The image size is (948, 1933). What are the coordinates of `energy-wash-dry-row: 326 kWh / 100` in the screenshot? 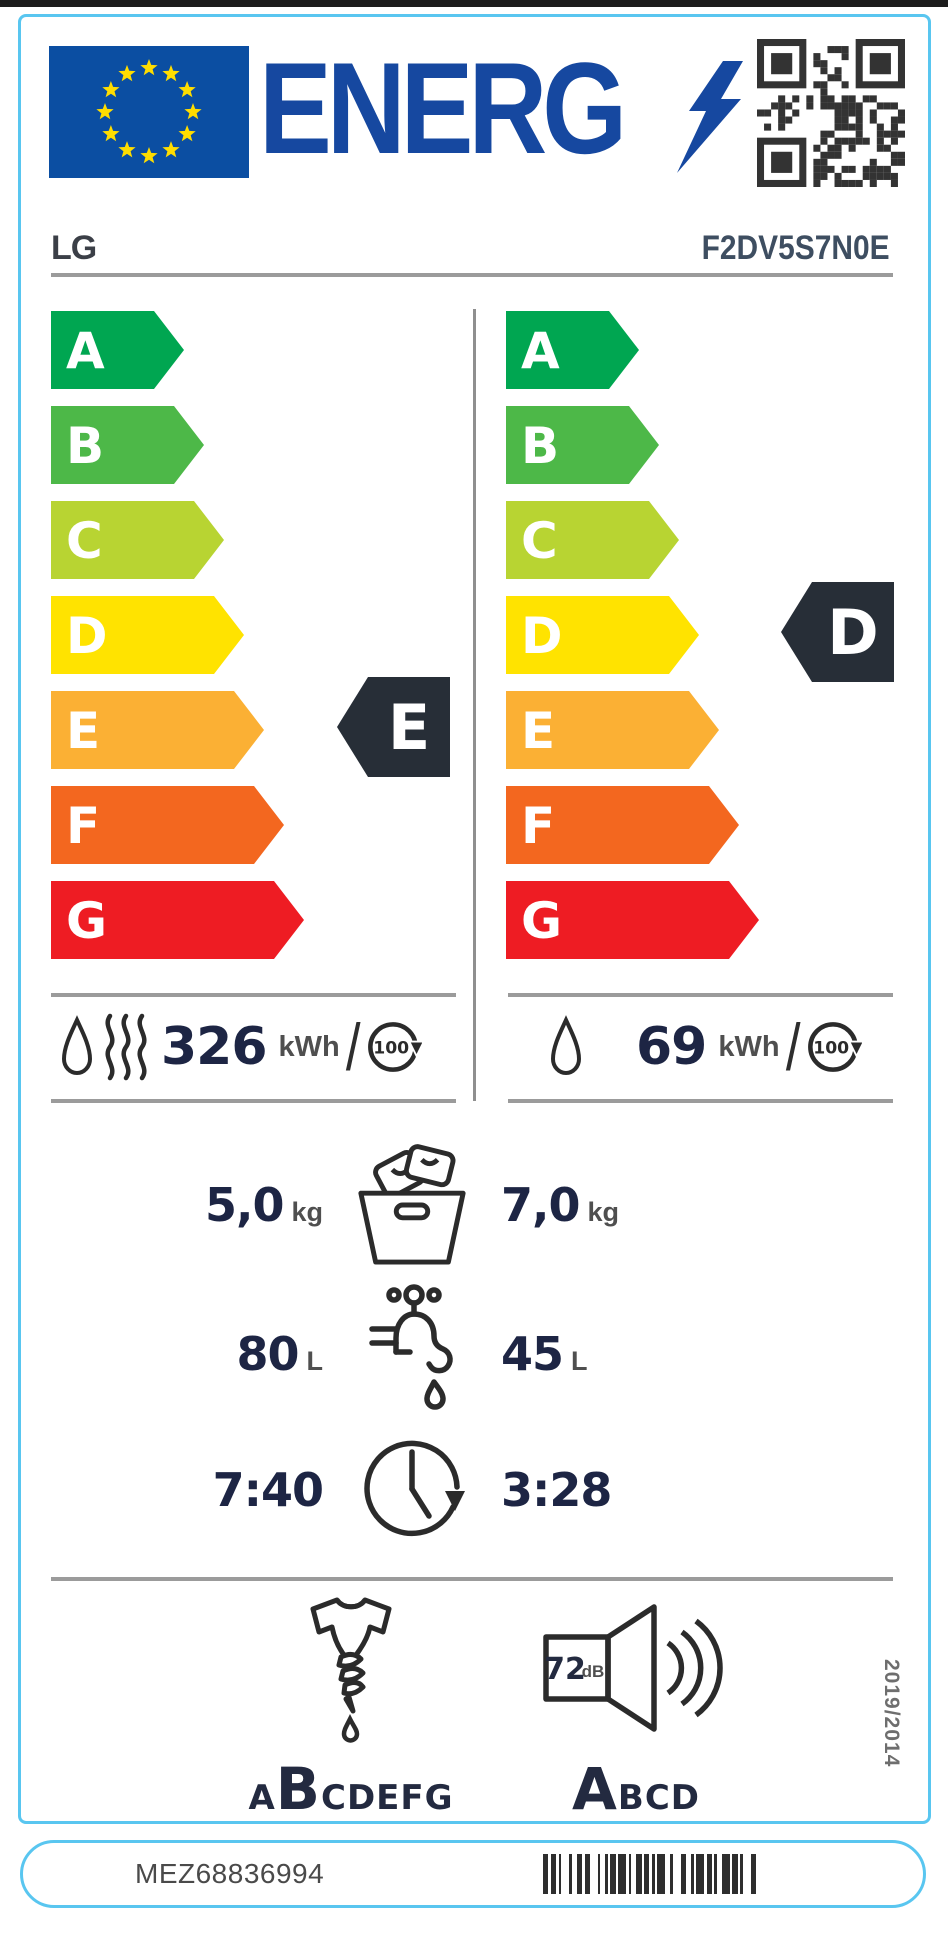 It's located at (256, 1047).